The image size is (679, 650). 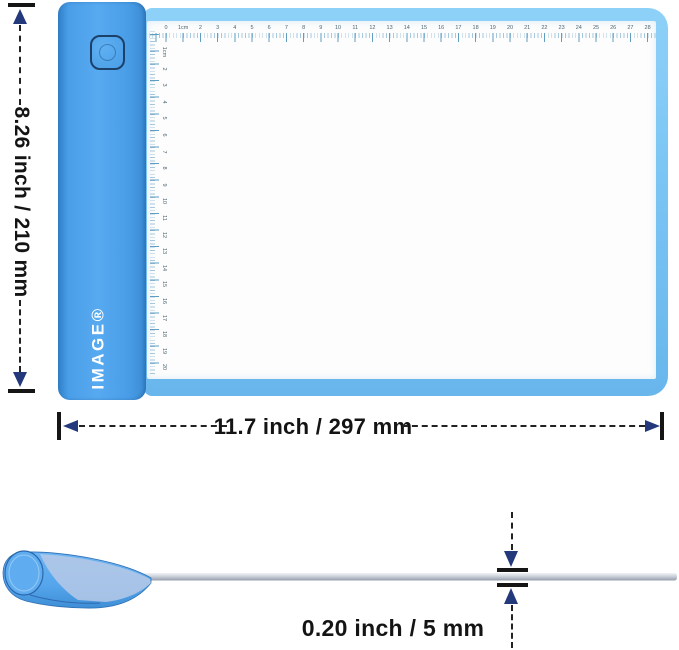 I want to click on side-panel, so click(x=386, y=577).